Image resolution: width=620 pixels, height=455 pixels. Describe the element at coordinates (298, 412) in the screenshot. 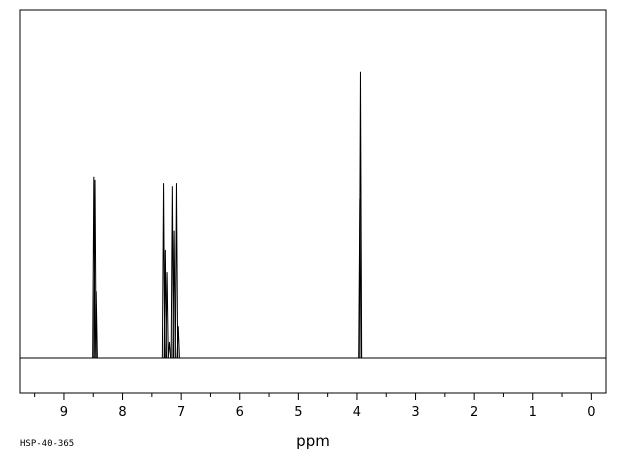

I see `tick-label: 5` at that location.